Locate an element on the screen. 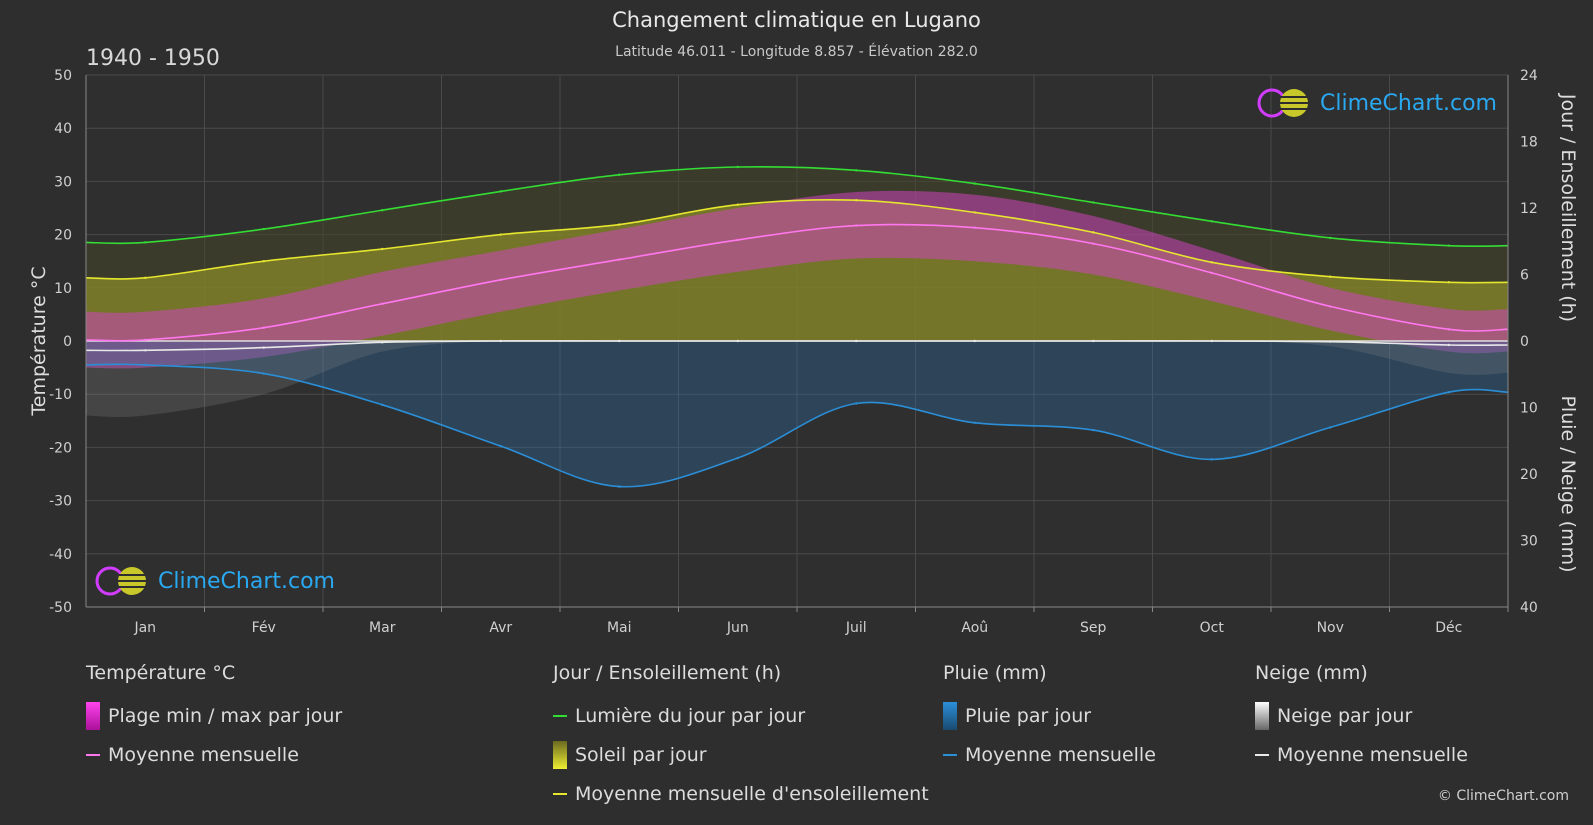 The height and width of the screenshot is (825, 1593). sunshine-mean-line is located at coordinates (797, 241).